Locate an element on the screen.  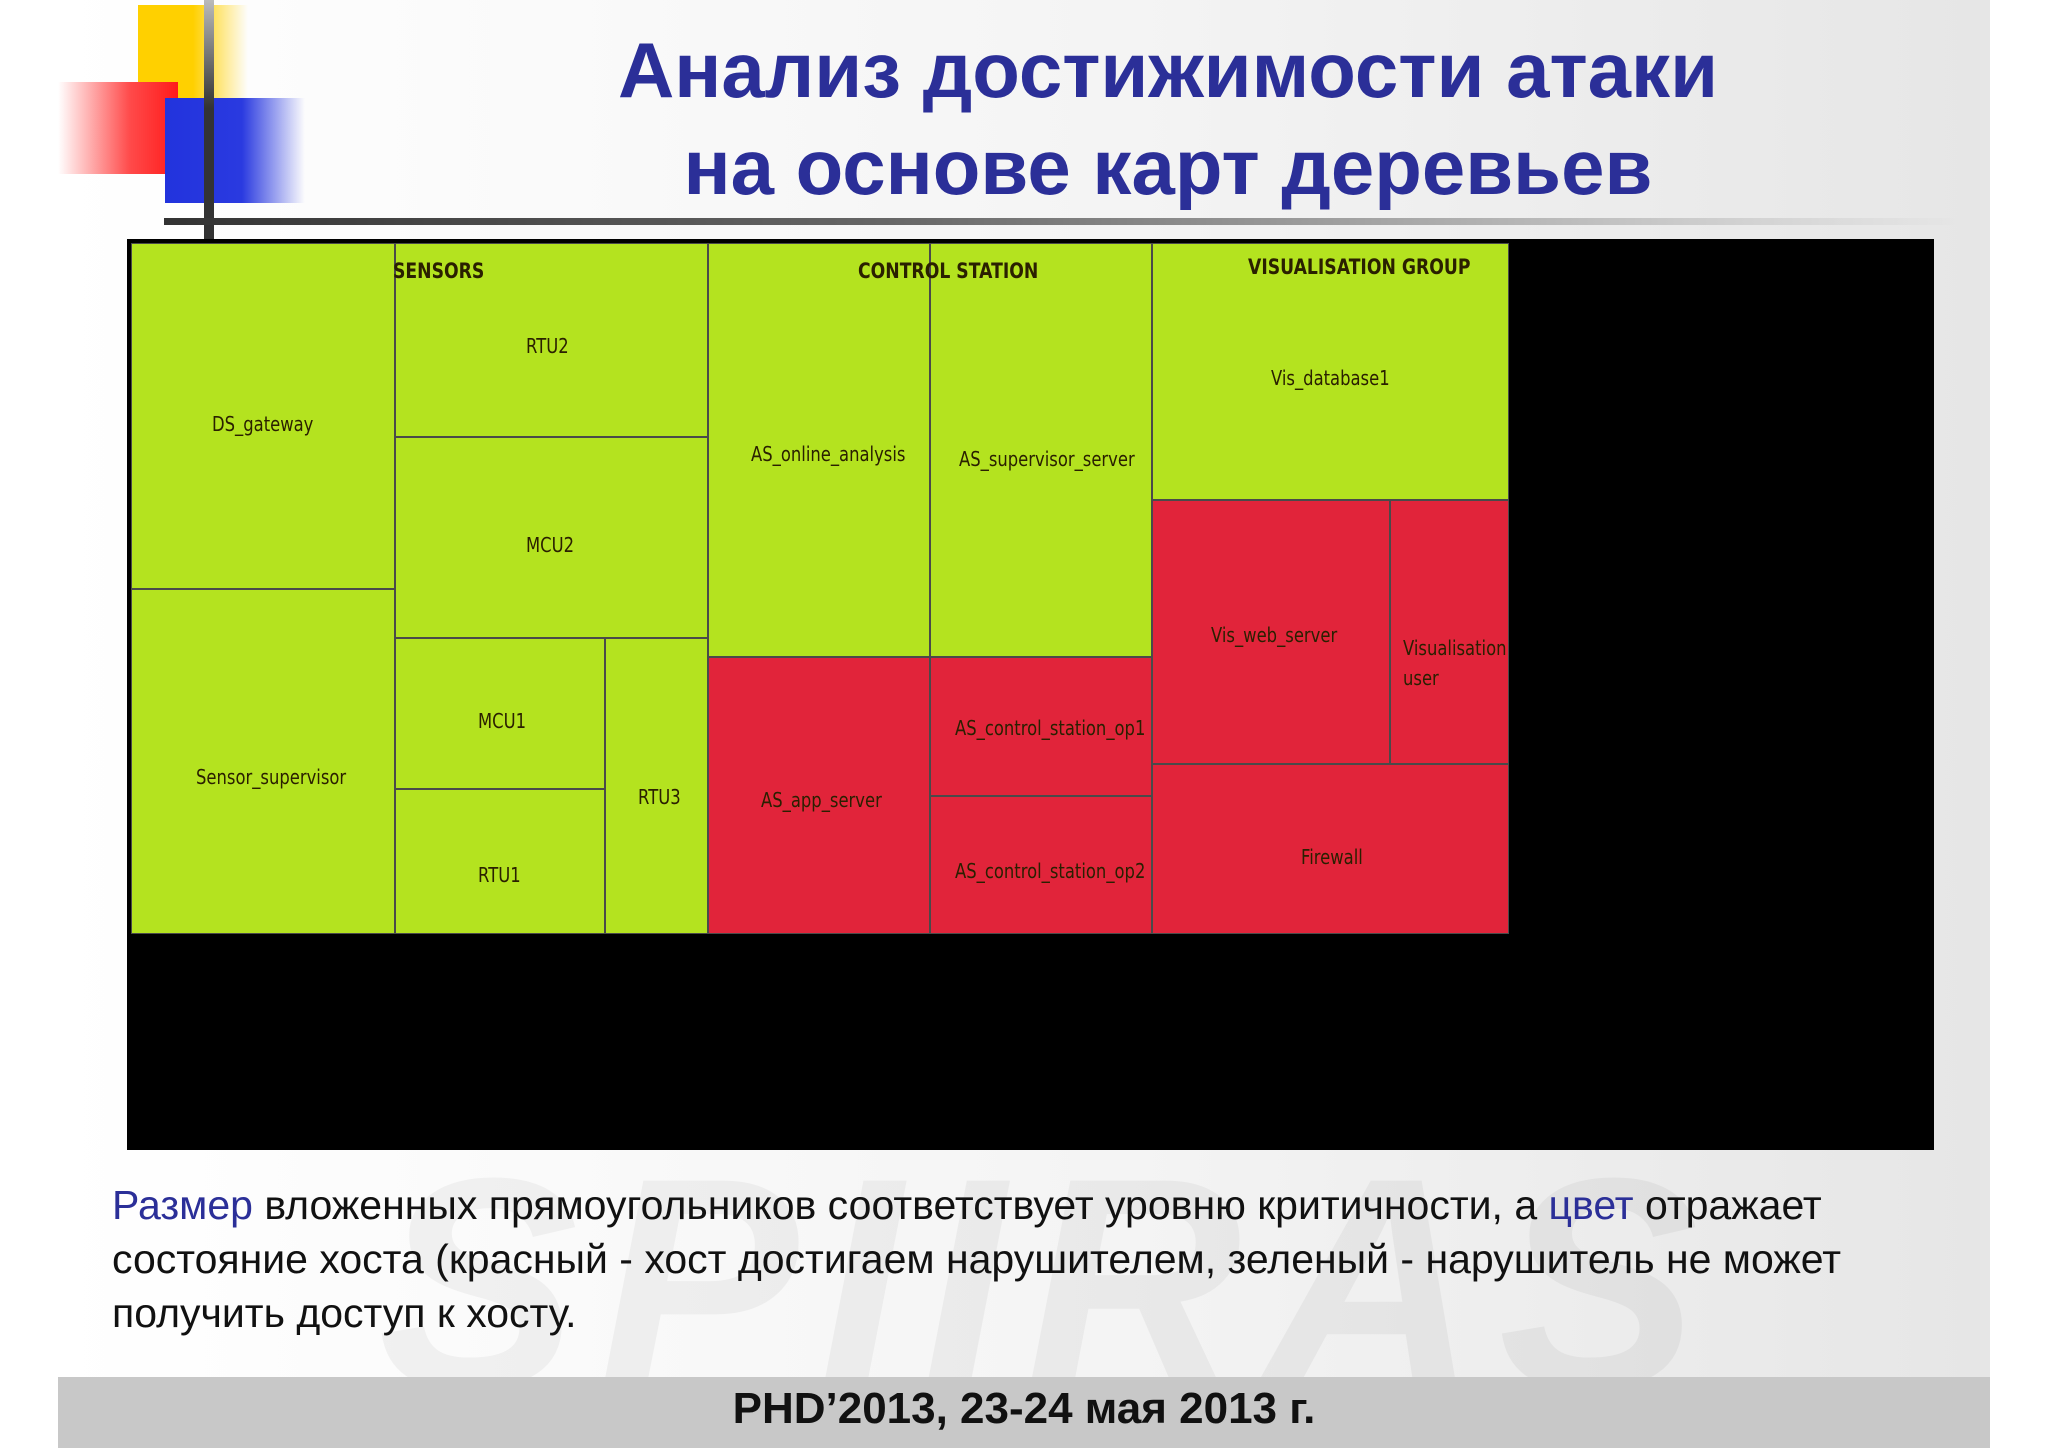
treemap-cell-as-control-station-op1: AS_control_station_op1 is located at coordinates (1041, 726).